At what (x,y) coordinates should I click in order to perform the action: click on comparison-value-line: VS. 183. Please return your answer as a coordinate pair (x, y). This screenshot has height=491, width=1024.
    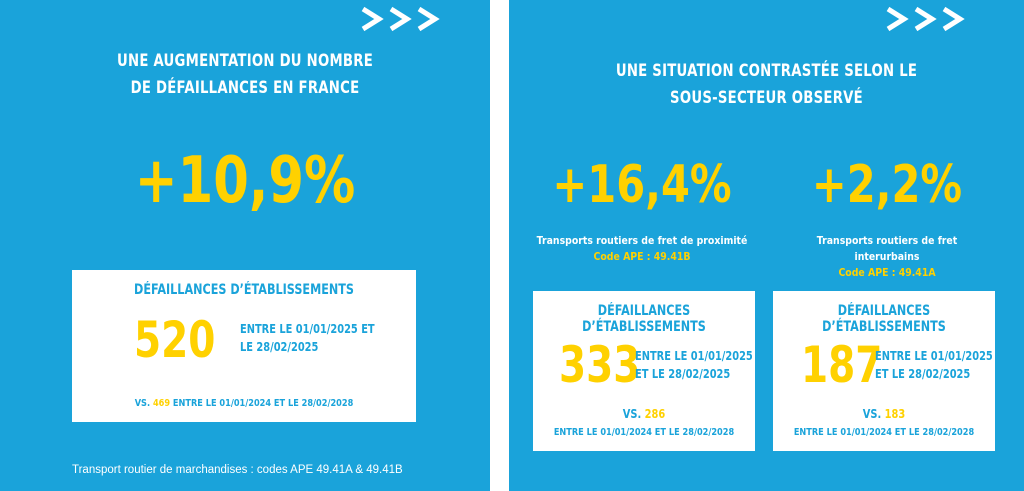
    Looking at the image, I should click on (884, 414).